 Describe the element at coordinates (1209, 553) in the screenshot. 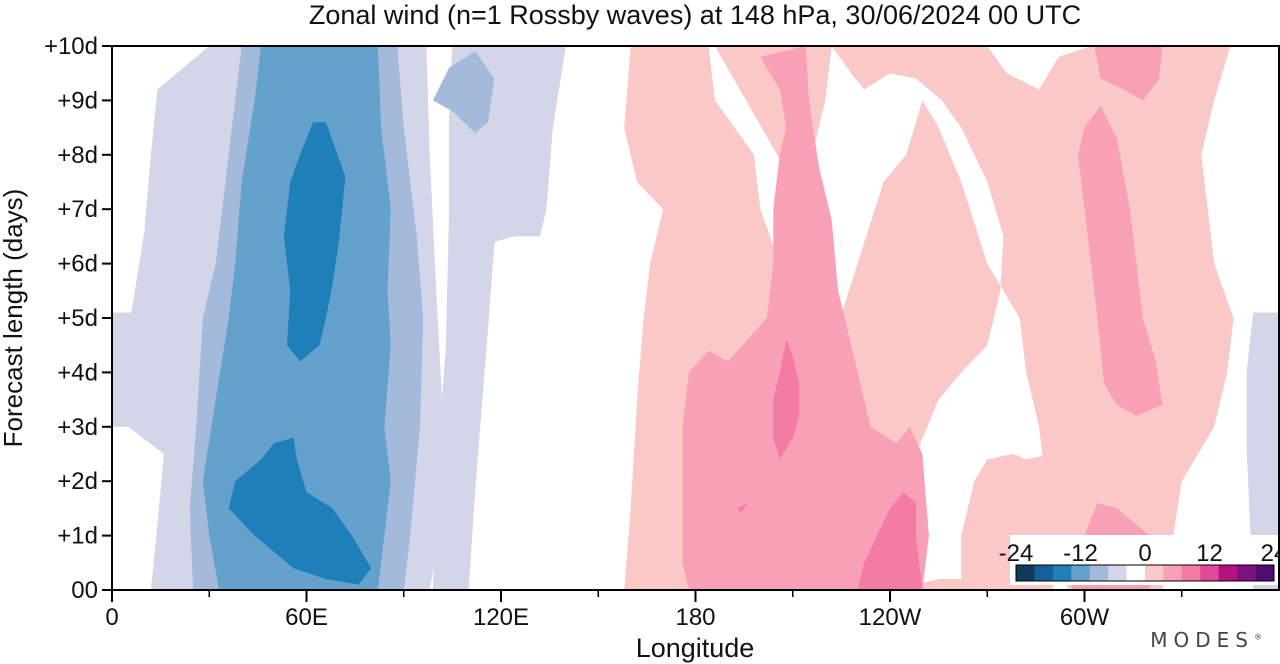

I see `colorbar-label-3: 12` at that location.